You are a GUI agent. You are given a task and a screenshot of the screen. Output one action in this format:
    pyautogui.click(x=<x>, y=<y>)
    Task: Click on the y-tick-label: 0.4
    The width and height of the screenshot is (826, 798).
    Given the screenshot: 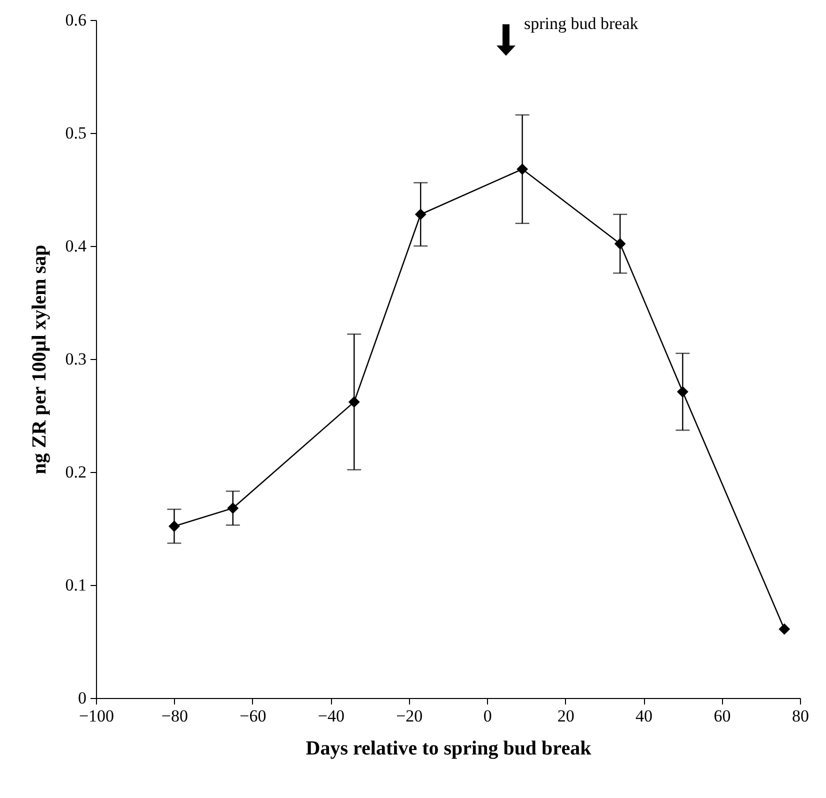 What is the action you would take?
    pyautogui.click(x=76, y=246)
    